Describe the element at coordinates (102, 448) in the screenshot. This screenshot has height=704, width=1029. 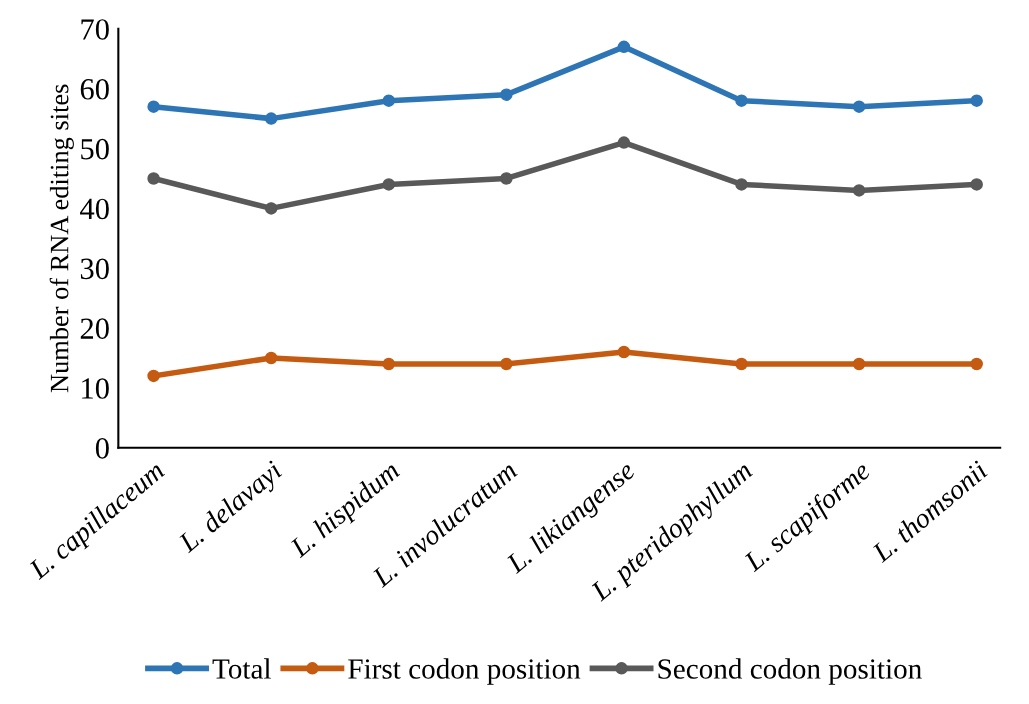
I see `y-tick-label: 0` at that location.